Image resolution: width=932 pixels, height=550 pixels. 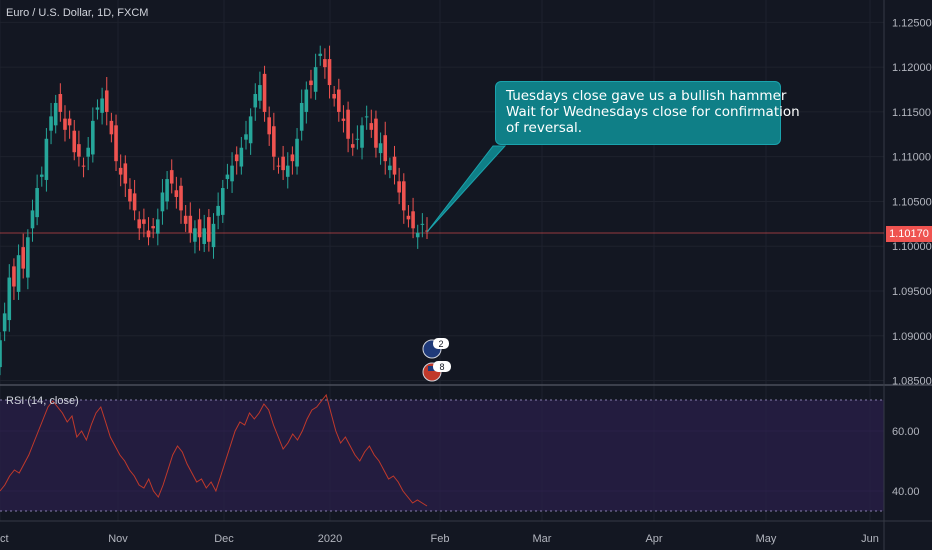 What do you see at coordinates (912, 68) in the screenshot?
I see `price-tick-label: 1.12000` at bounding box center [912, 68].